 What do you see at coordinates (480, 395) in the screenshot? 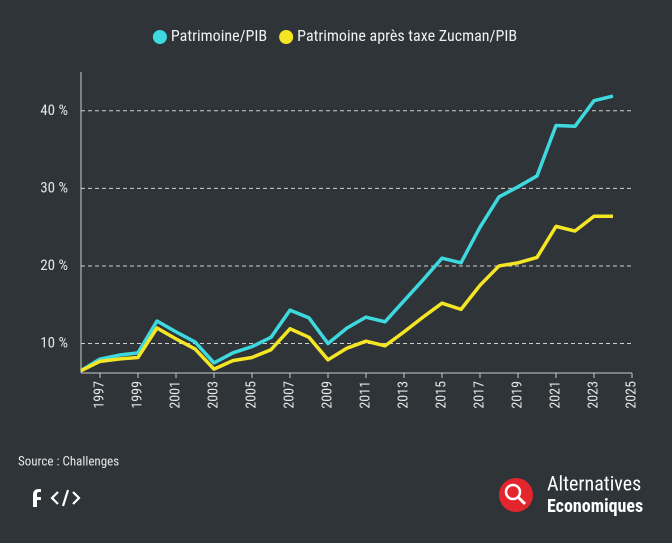
I see `x-tick-label: 2017` at bounding box center [480, 395].